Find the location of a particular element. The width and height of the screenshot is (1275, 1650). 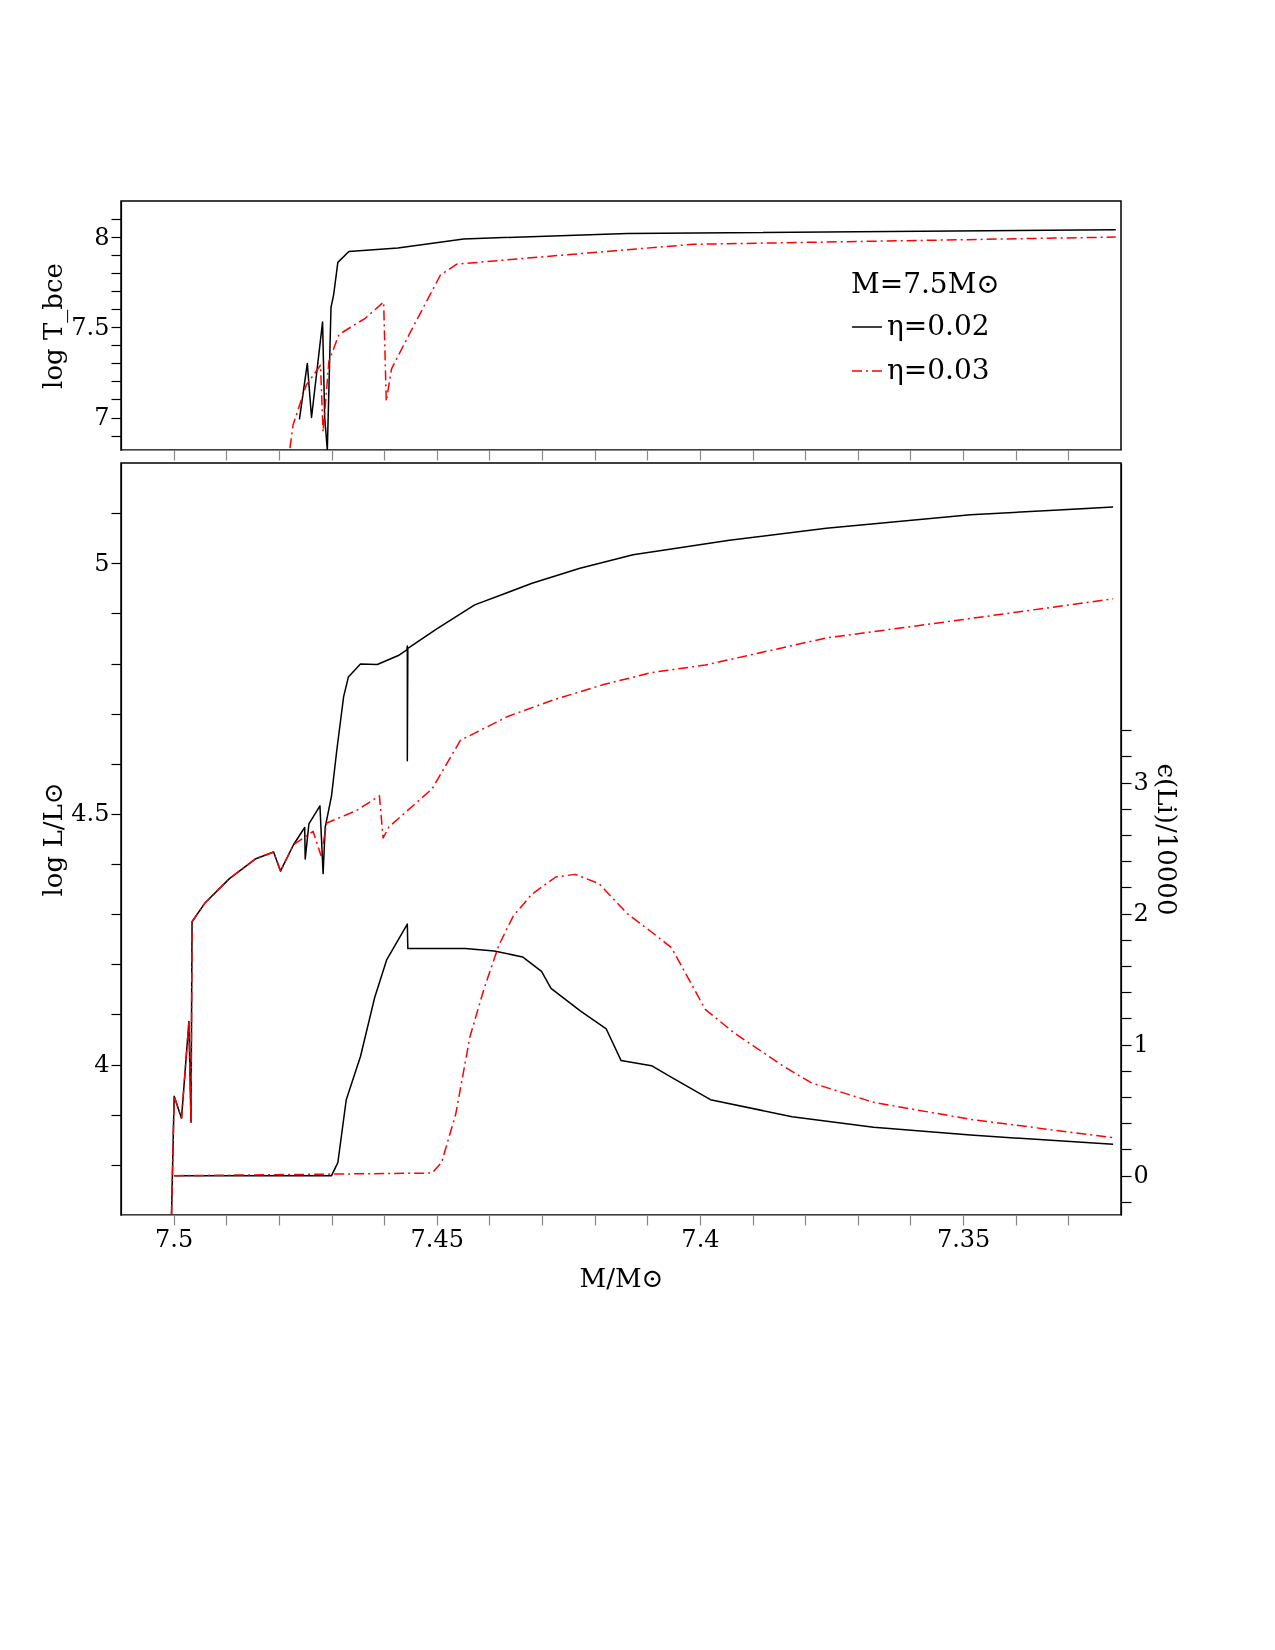

x-axis-title: M/M⊙ is located at coordinates (621, 1277).